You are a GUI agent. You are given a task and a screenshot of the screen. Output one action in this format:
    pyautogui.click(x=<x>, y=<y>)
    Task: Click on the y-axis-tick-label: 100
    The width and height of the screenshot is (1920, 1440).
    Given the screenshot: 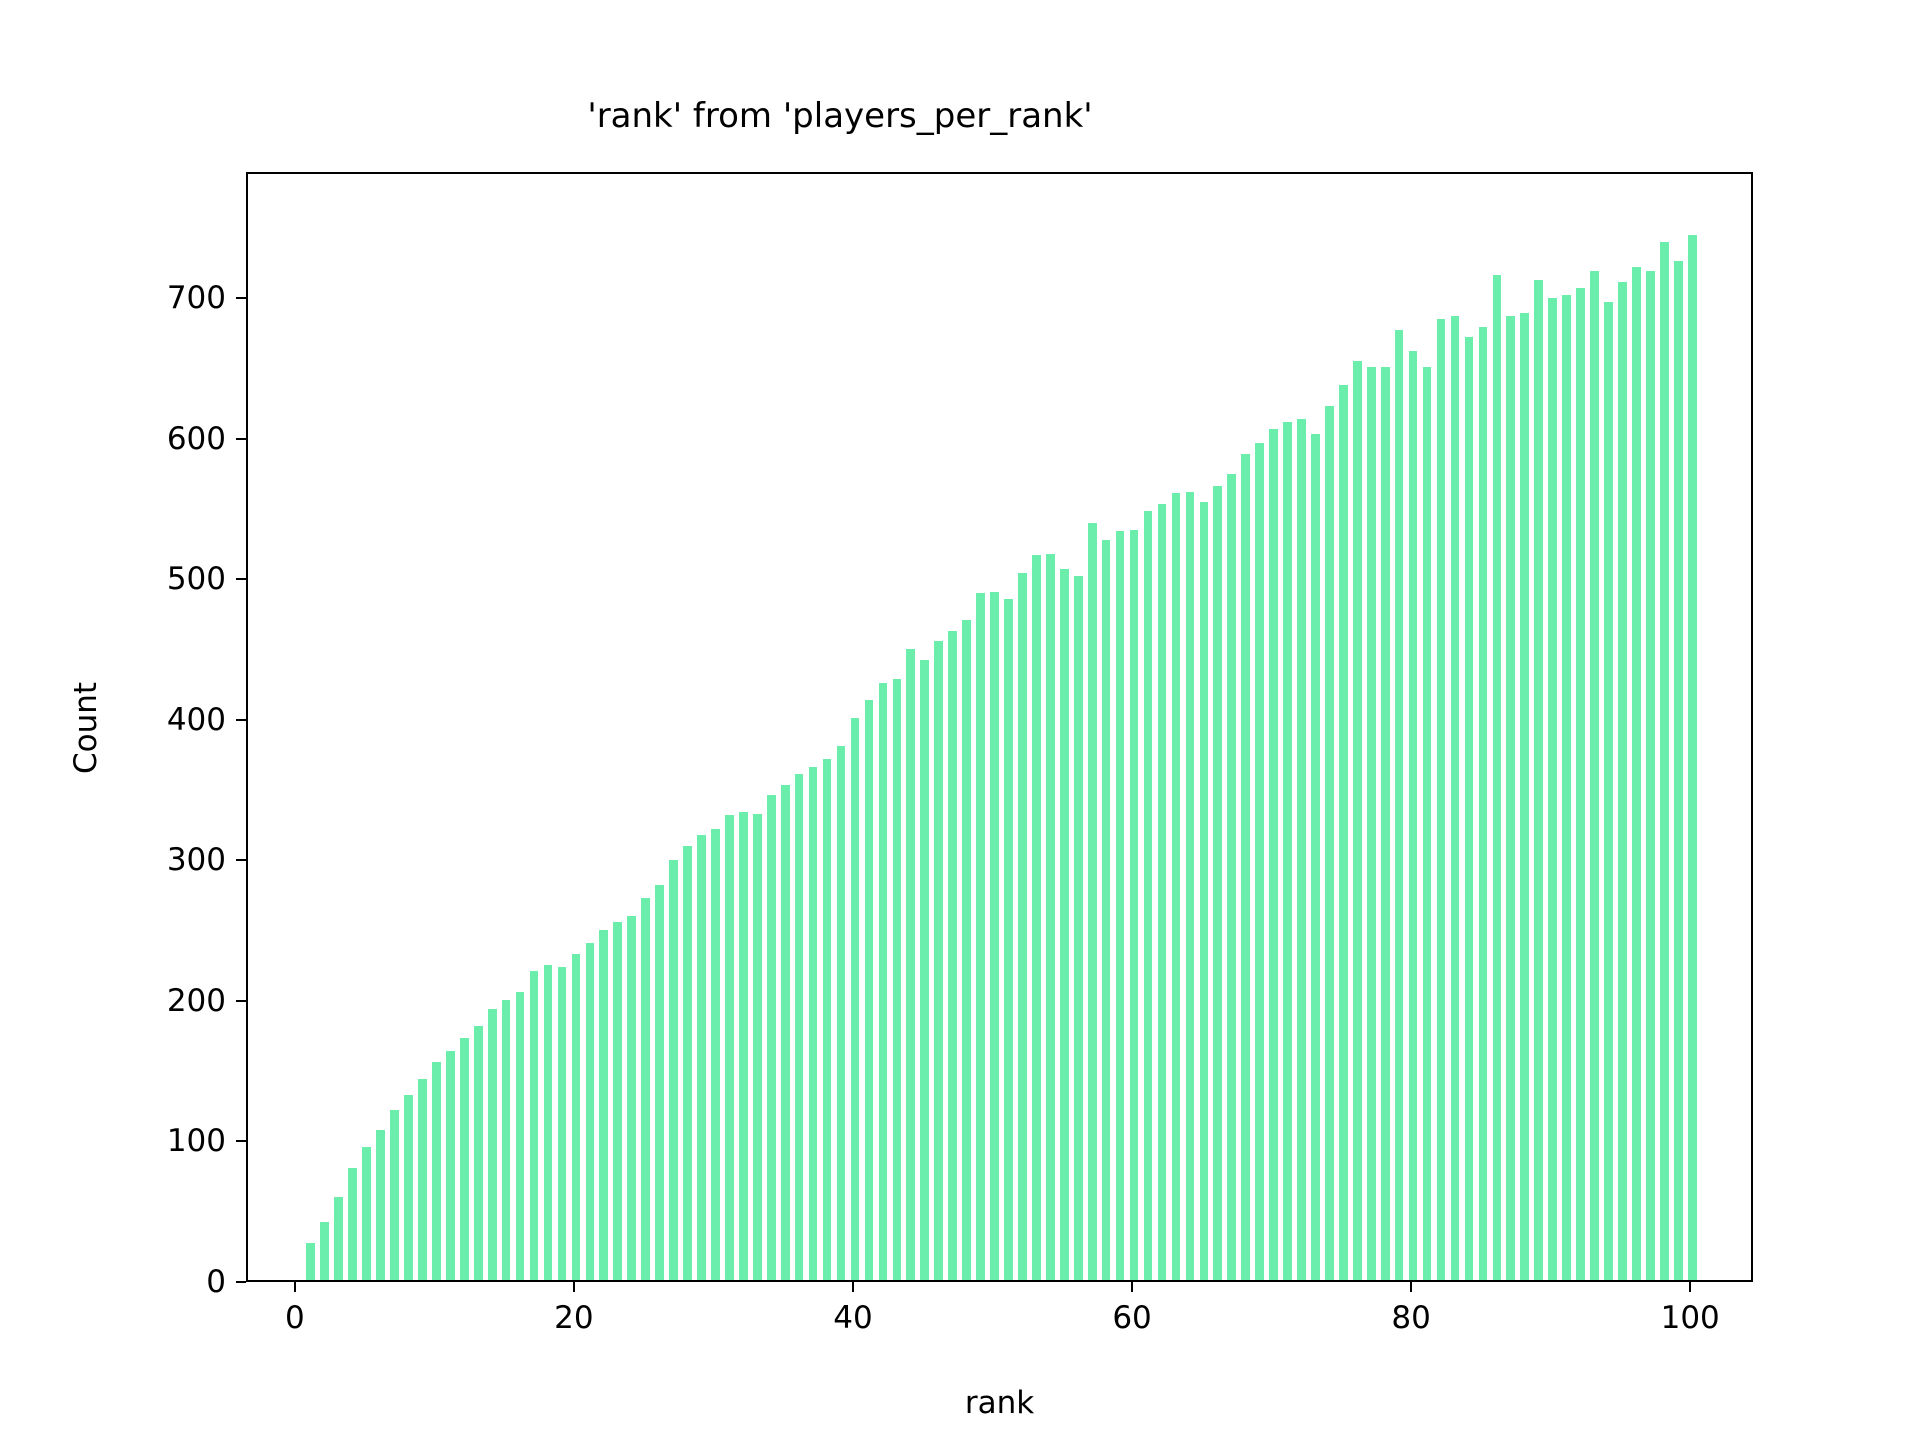 What is the action you would take?
    pyautogui.click(x=196, y=1141)
    